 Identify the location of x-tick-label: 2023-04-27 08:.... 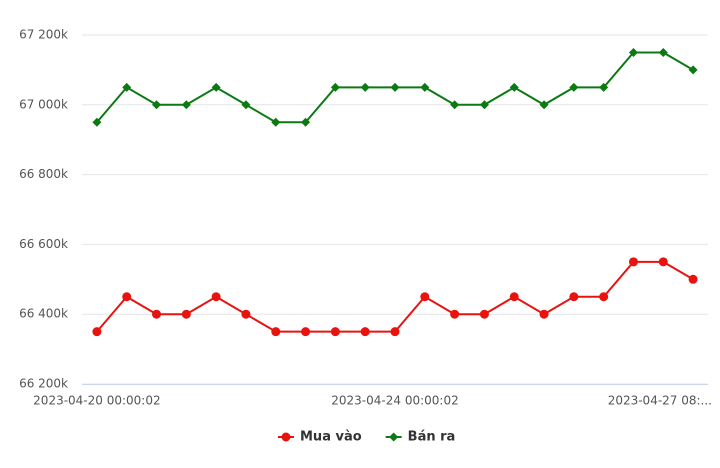
(660, 401).